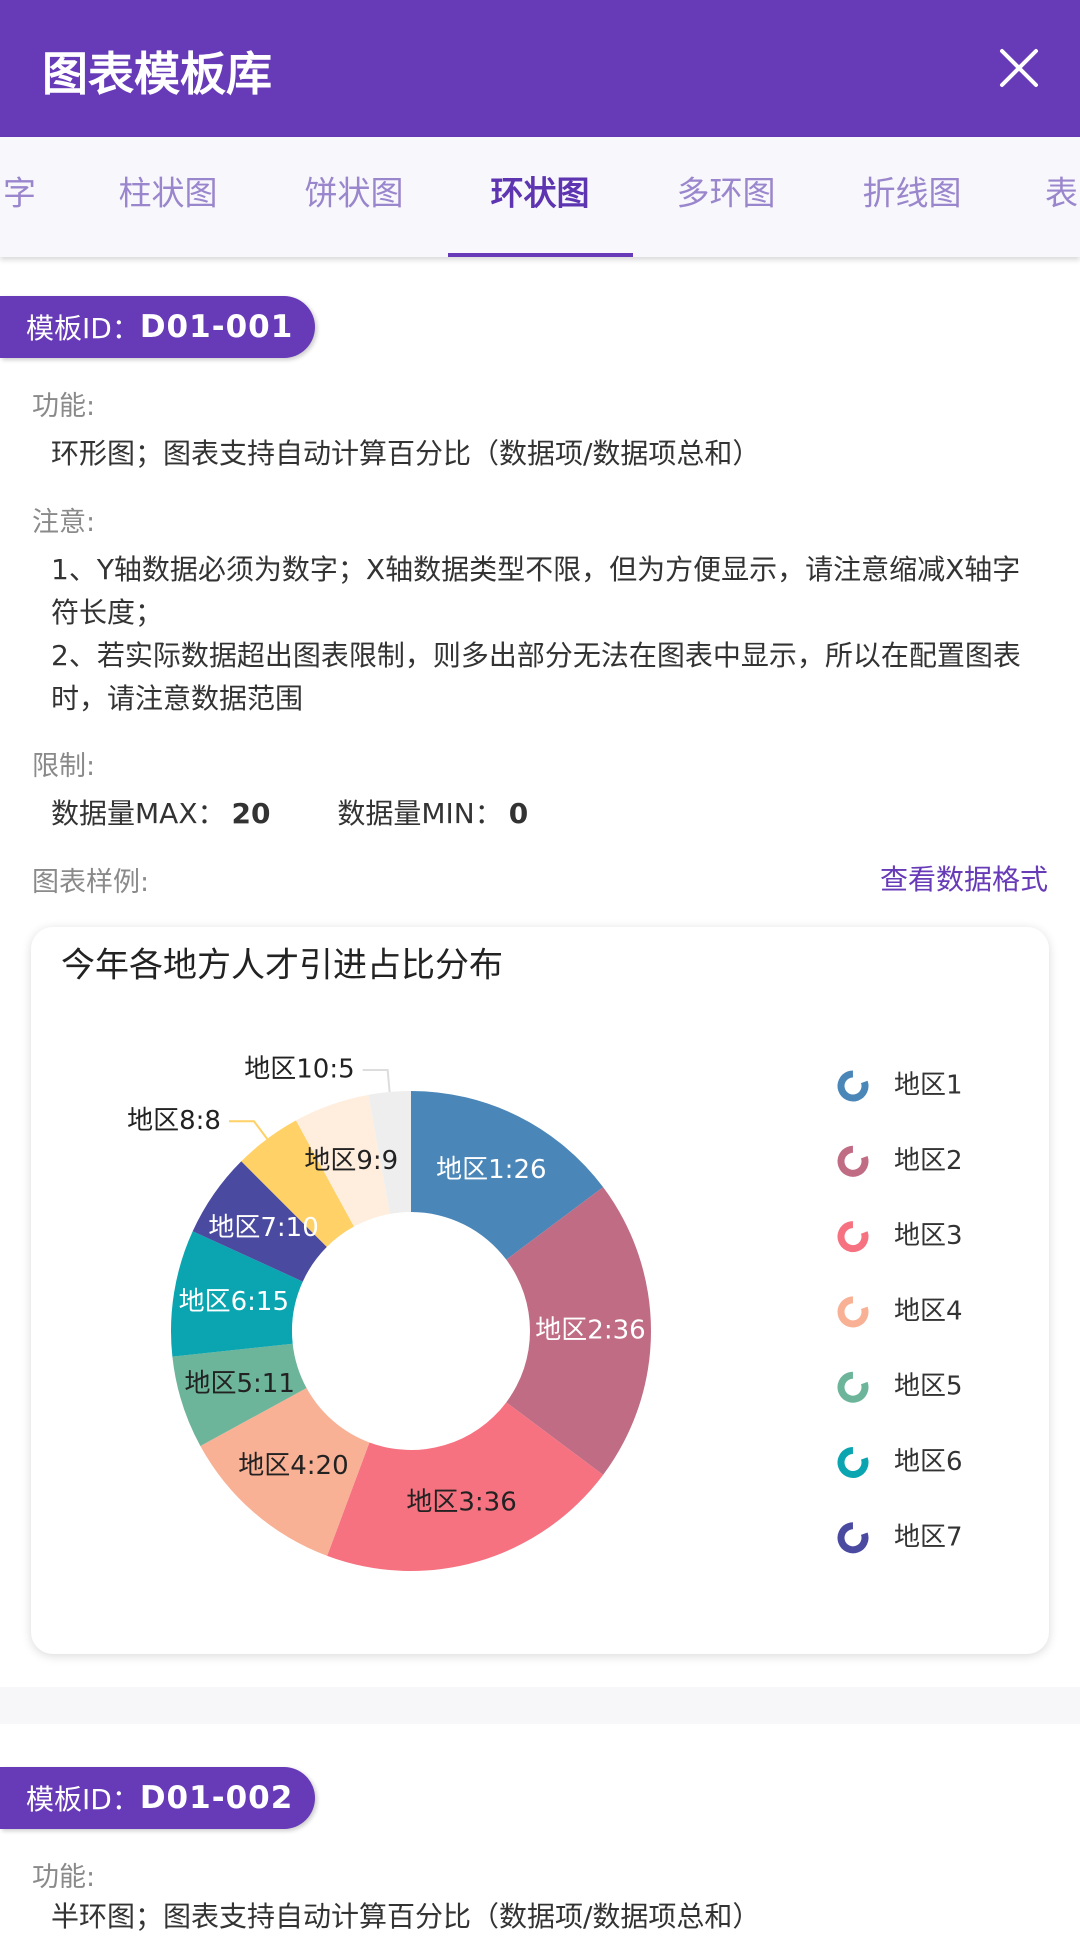 Image resolution: width=1080 pixels, height=1938 pixels. I want to click on max-value: 20, so click(251, 813).